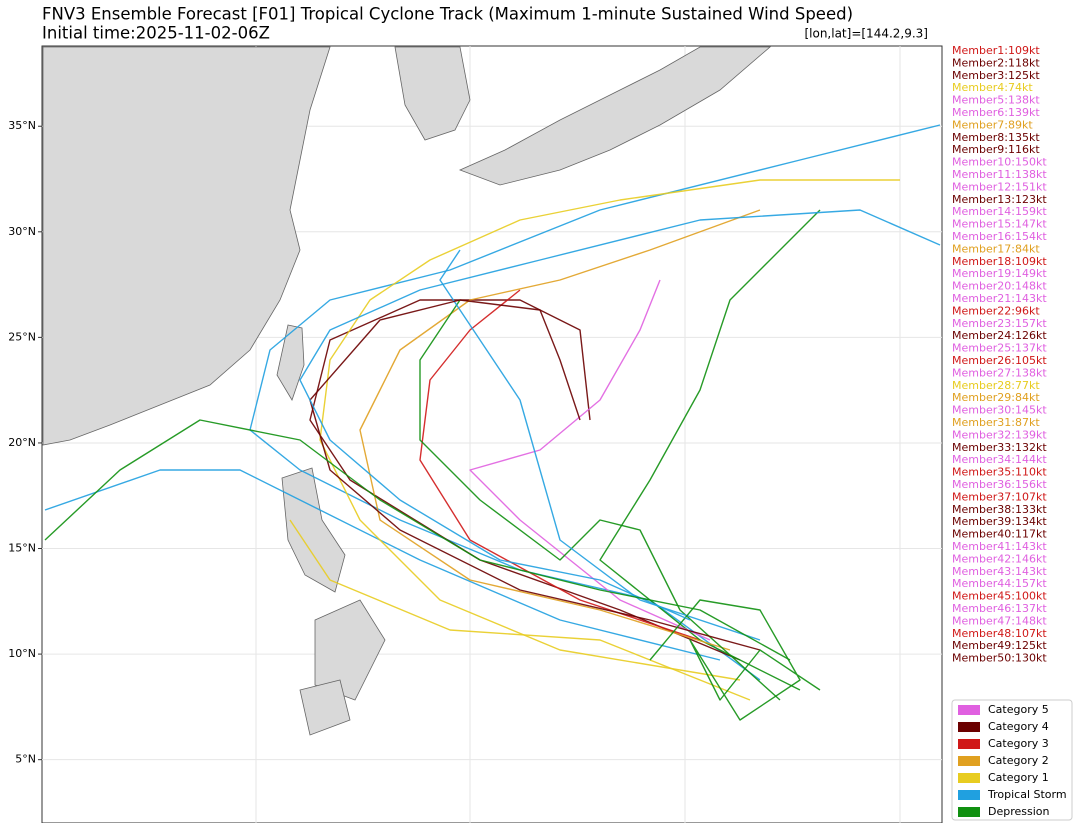 The height and width of the screenshot is (827, 1080). What do you see at coordinates (999, 558) in the screenshot?
I see `member-label: Member42:146kt` at bounding box center [999, 558].